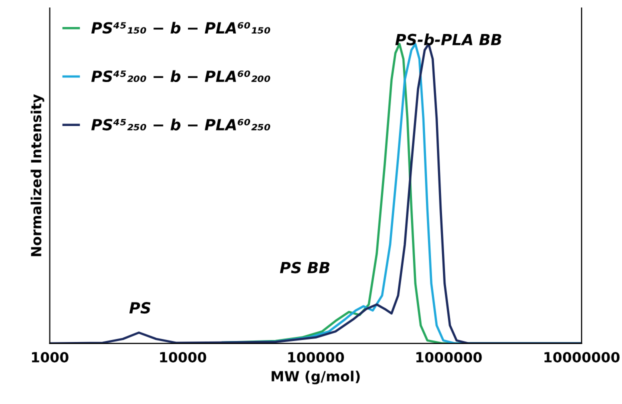 The height and width of the screenshot is (404, 622). I want to click on annotation: PS BB, so click(305, 268).